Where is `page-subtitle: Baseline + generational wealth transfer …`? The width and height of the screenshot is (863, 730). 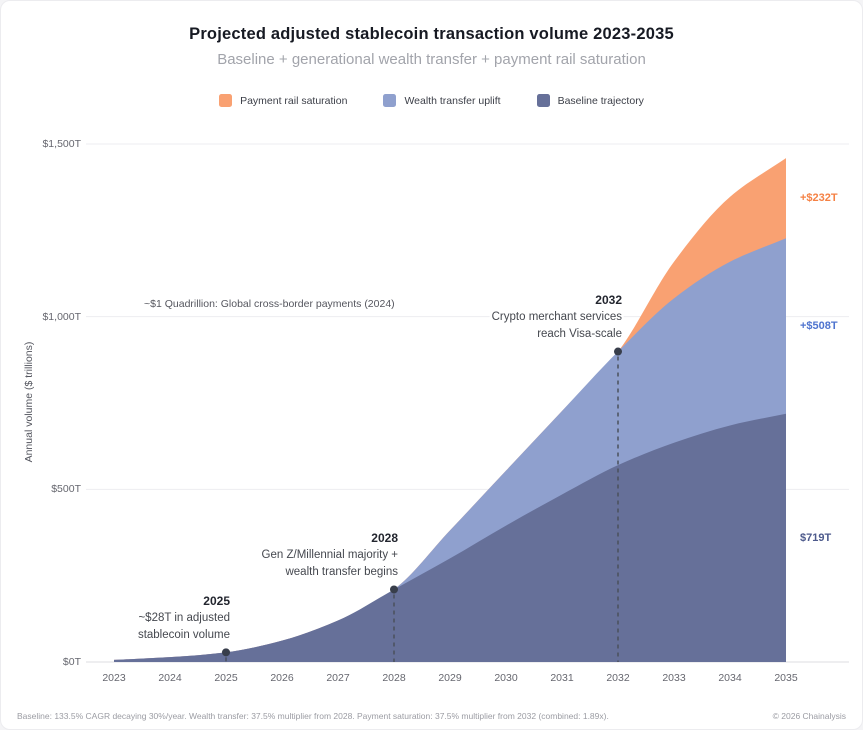
page-subtitle: Baseline + generational wealth transfer … is located at coordinates (431, 59).